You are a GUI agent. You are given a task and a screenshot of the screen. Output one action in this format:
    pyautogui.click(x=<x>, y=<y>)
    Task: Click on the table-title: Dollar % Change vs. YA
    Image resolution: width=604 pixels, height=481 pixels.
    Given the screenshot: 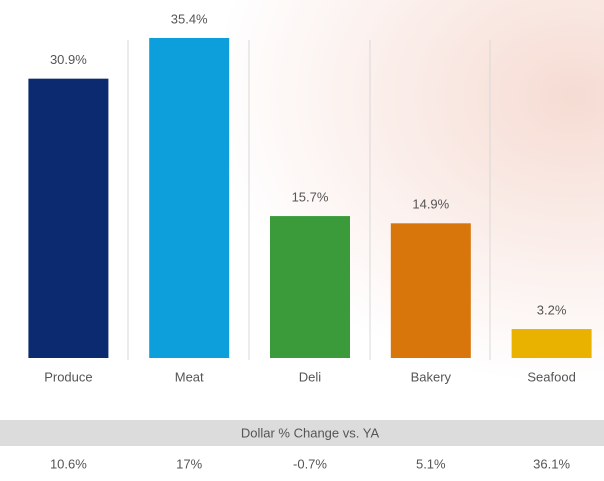 What is the action you would take?
    pyautogui.click(x=310, y=432)
    